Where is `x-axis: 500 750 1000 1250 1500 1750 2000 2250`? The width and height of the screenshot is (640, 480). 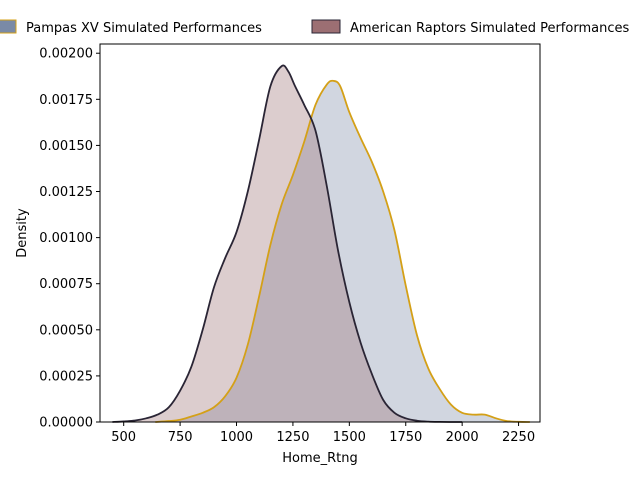 x-axis: 500 750 1000 1250 1500 1750 2000 2250 is located at coordinates (323, 433).